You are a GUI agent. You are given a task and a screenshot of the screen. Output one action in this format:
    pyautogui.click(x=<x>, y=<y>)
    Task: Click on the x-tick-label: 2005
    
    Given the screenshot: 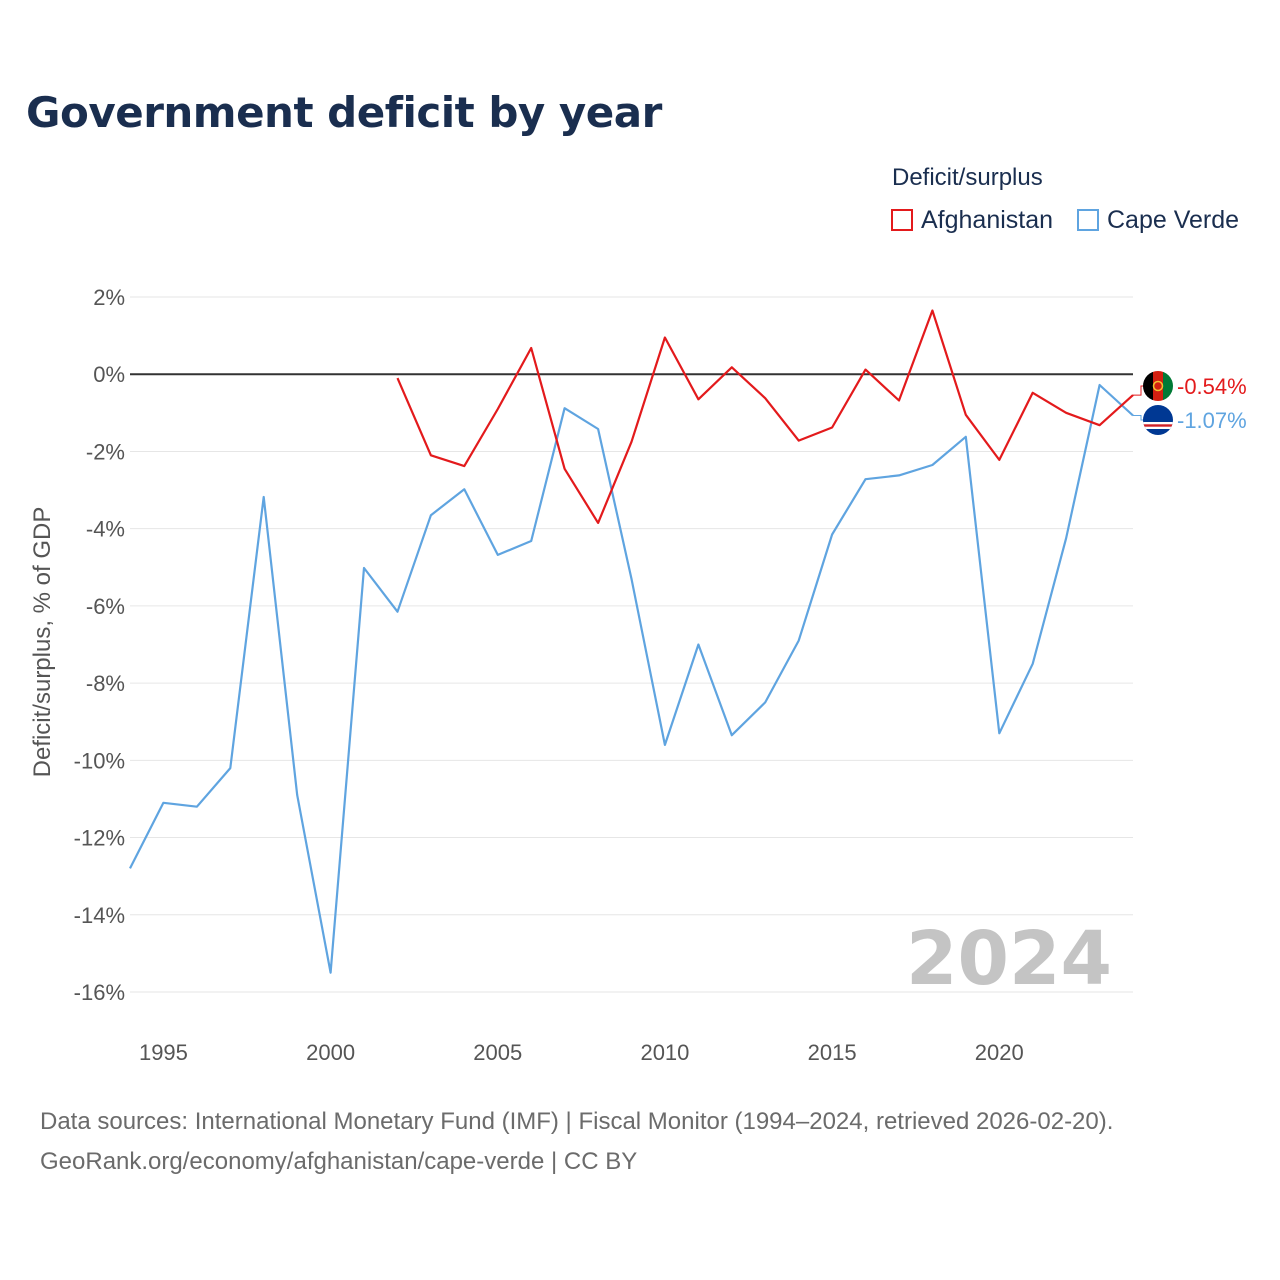 What is the action you would take?
    pyautogui.click(x=497, y=1052)
    